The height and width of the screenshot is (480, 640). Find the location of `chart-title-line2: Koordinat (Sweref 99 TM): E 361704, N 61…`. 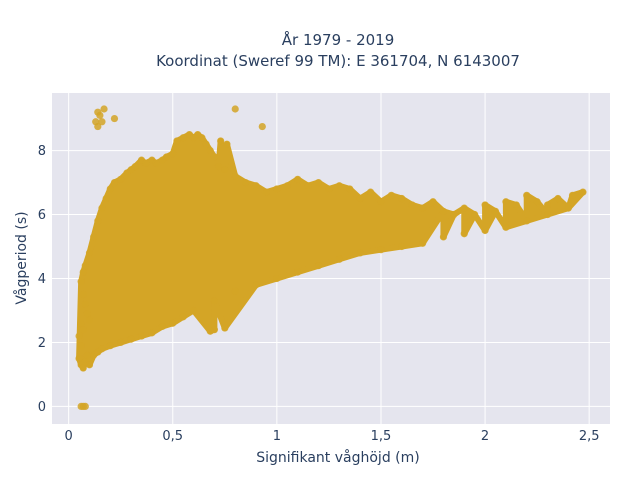

chart-title-line2: Koordinat (Sweref 99 TM): E 361704, N 61… is located at coordinates (338, 61).